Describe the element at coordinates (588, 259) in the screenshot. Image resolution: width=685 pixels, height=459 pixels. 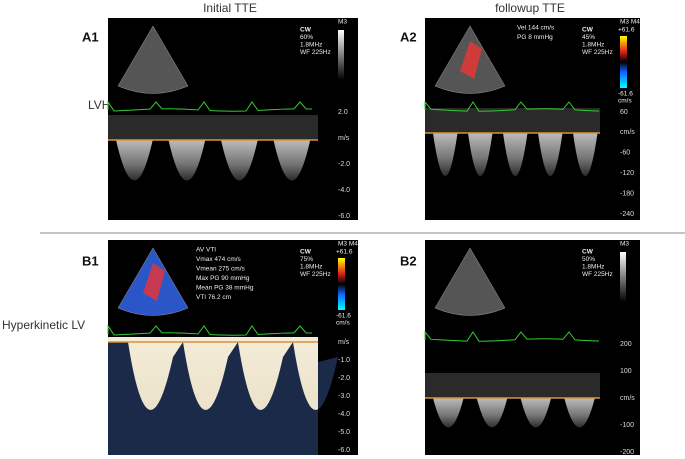
I see `setting: 50%` at that location.